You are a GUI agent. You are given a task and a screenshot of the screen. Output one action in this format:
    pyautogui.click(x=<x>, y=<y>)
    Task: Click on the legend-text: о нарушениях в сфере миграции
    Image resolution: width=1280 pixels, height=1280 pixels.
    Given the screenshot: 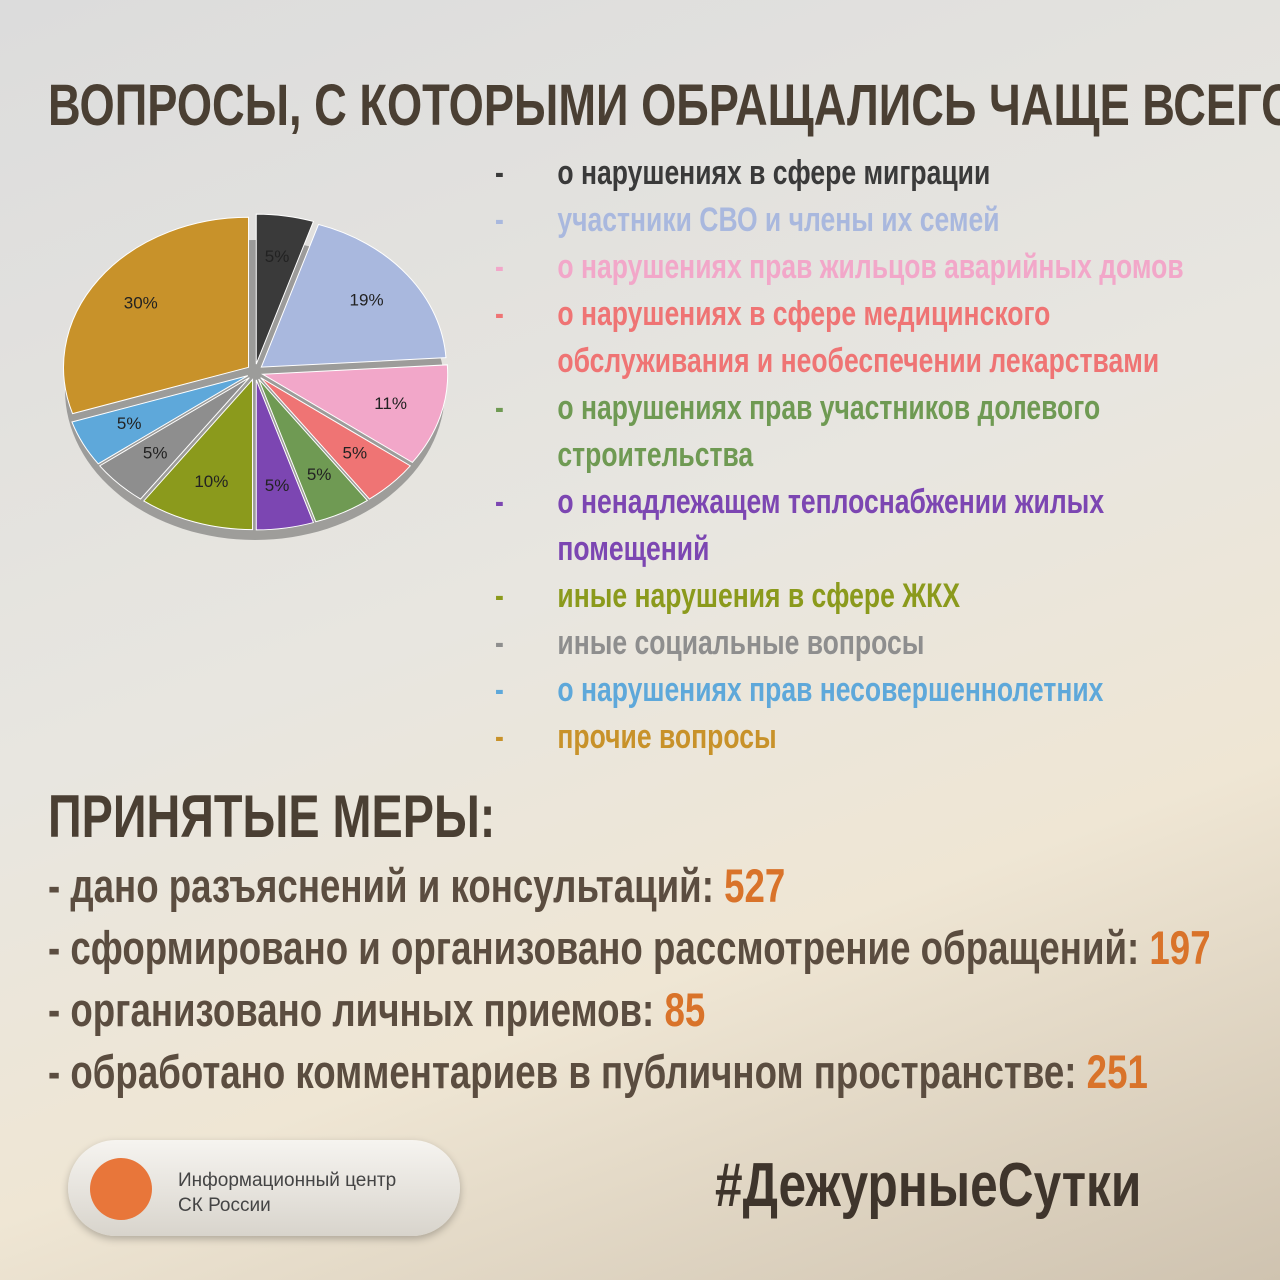 What is the action you would take?
    pyautogui.click(x=774, y=173)
    